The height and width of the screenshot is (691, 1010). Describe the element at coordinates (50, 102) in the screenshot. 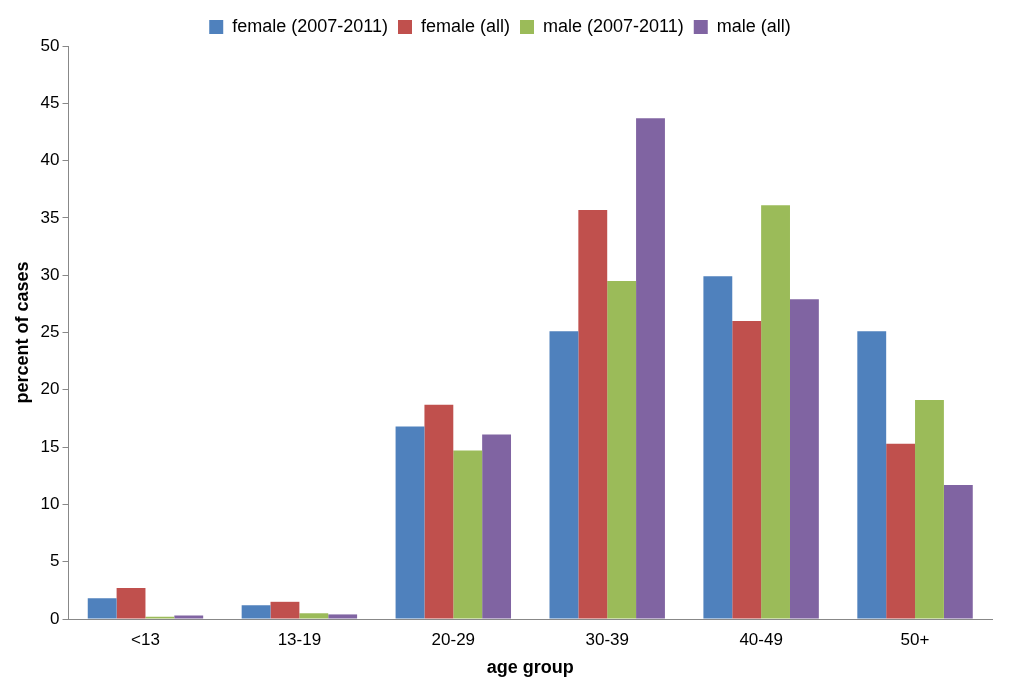

I see `y-tick-label: 45` at that location.